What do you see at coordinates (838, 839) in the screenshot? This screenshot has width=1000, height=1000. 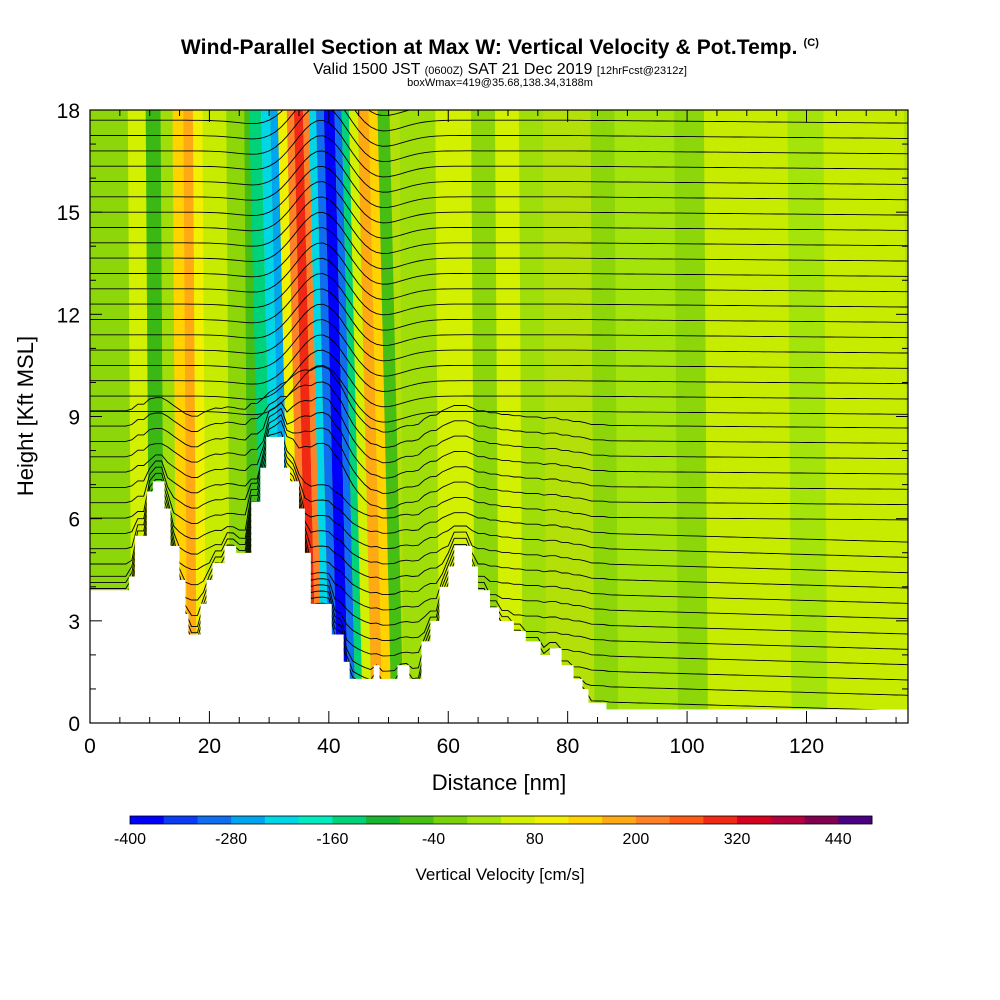 I see `colorbar-tick-label: 440` at bounding box center [838, 839].